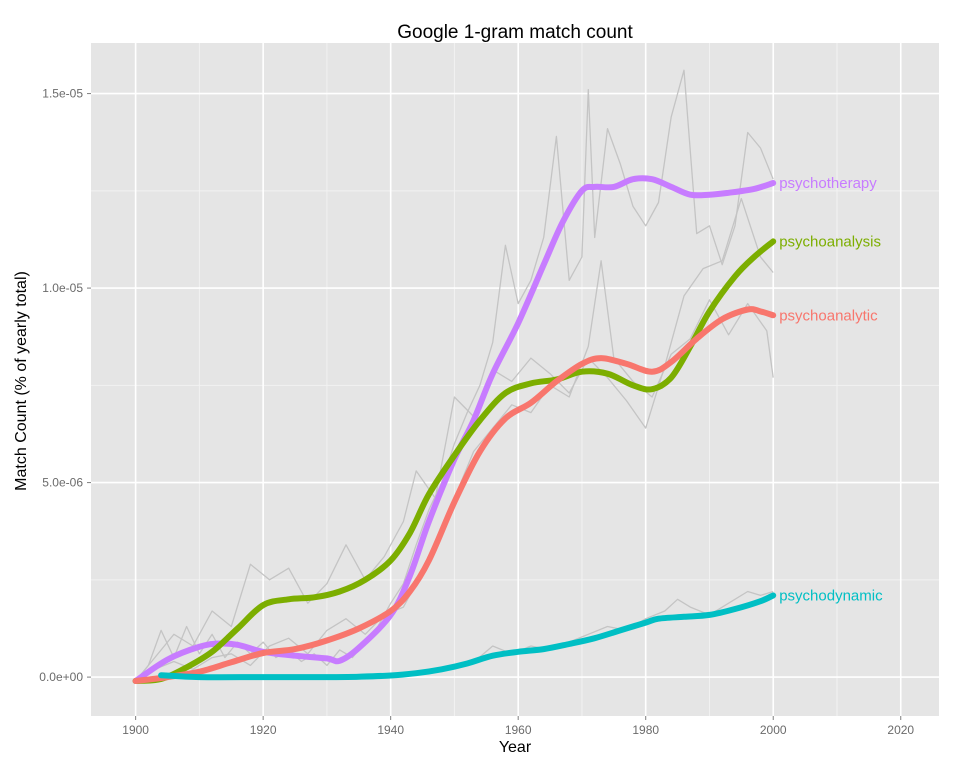 This screenshot has height=766, width=960. What do you see at coordinates (773, 730) in the screenshot?
I see `x-tick-label: 2000` at bounding box center [773, 730].